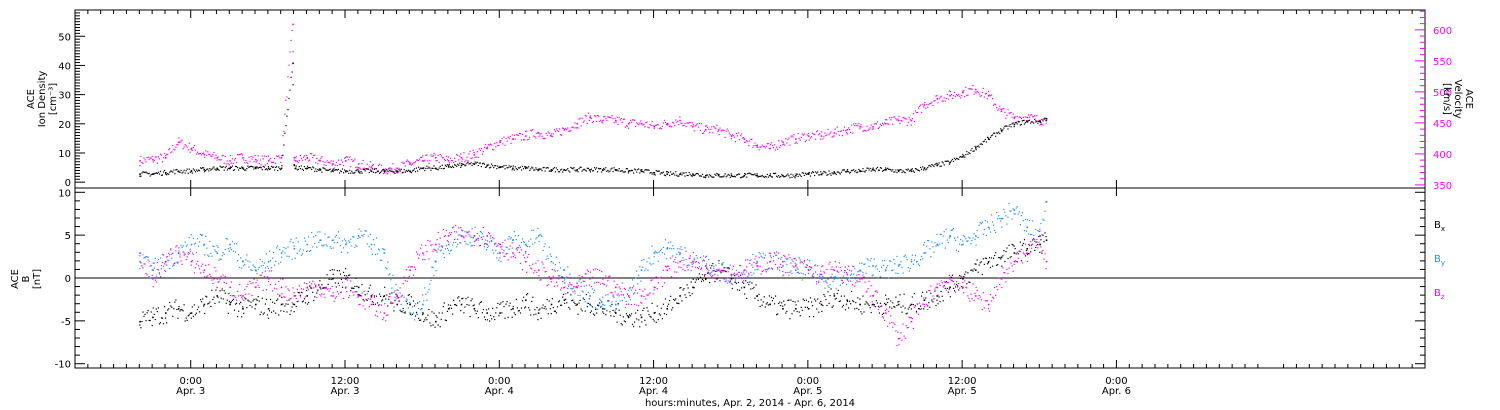  Describe the element at coordinates (808, 381) in the screenshot. I see `time-tick-label: 0:00` at that location.